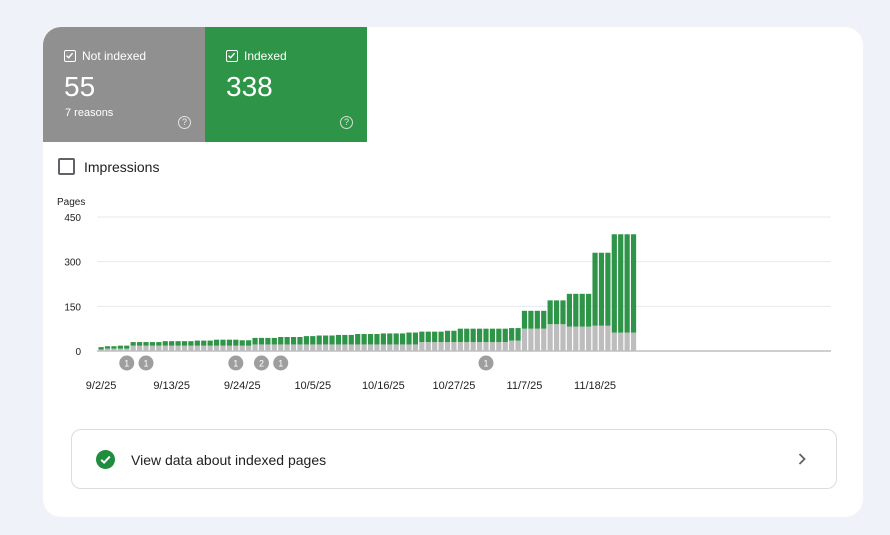 The image size is (890, 535). I want to click on y-tick-label: 300, so click(72, 263).